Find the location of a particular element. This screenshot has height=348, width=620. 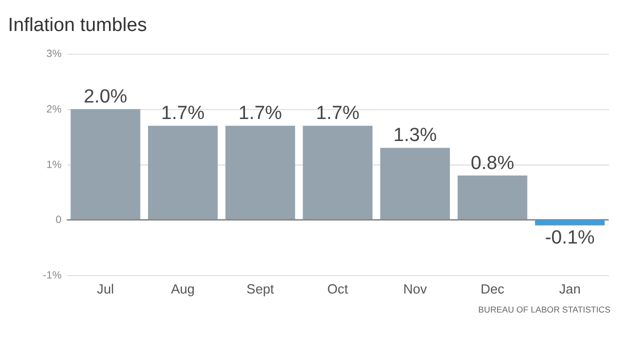

x-tick-label: Nov is located at coordinates (415, 289).